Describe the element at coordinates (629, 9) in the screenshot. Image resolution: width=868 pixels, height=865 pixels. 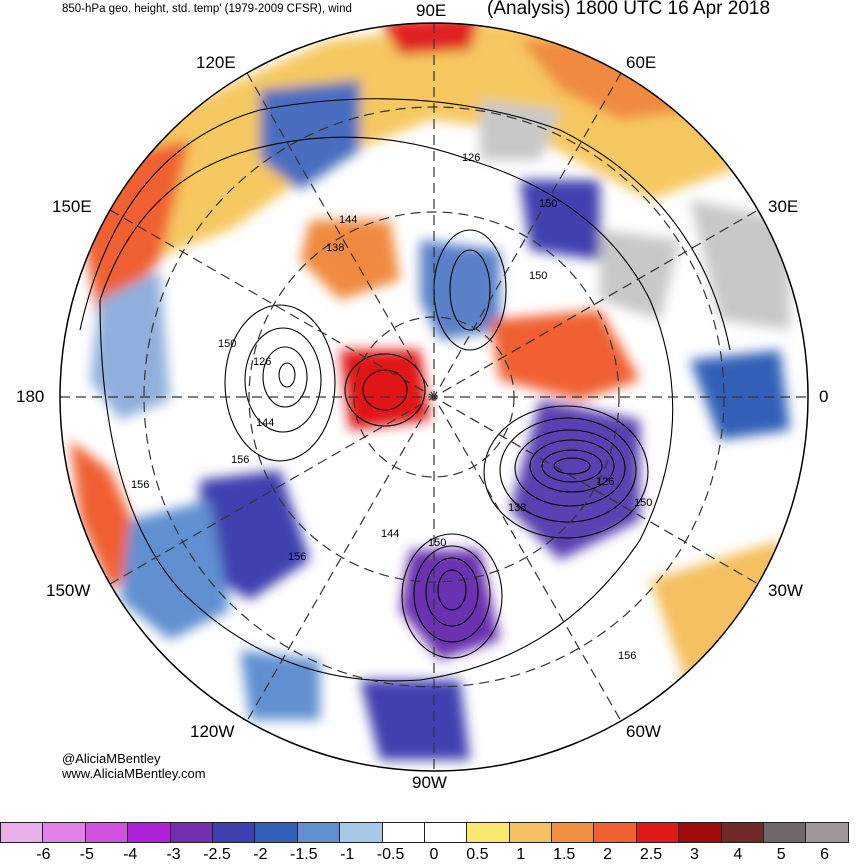
I see `valid-time: (Analysis) 1800 UTC 16 Apr 2018` at that location.